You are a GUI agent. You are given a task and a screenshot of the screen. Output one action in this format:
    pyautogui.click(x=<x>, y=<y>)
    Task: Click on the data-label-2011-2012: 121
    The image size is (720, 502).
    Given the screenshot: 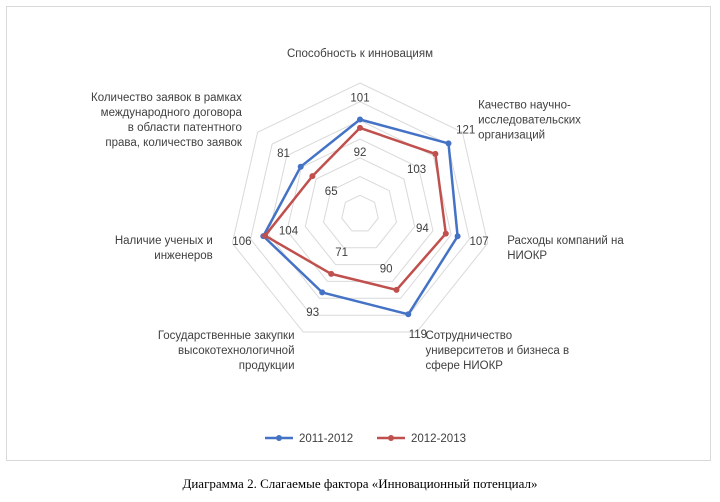 What is the action you would take?
    pyautogui.click(x=465, y=131)
    